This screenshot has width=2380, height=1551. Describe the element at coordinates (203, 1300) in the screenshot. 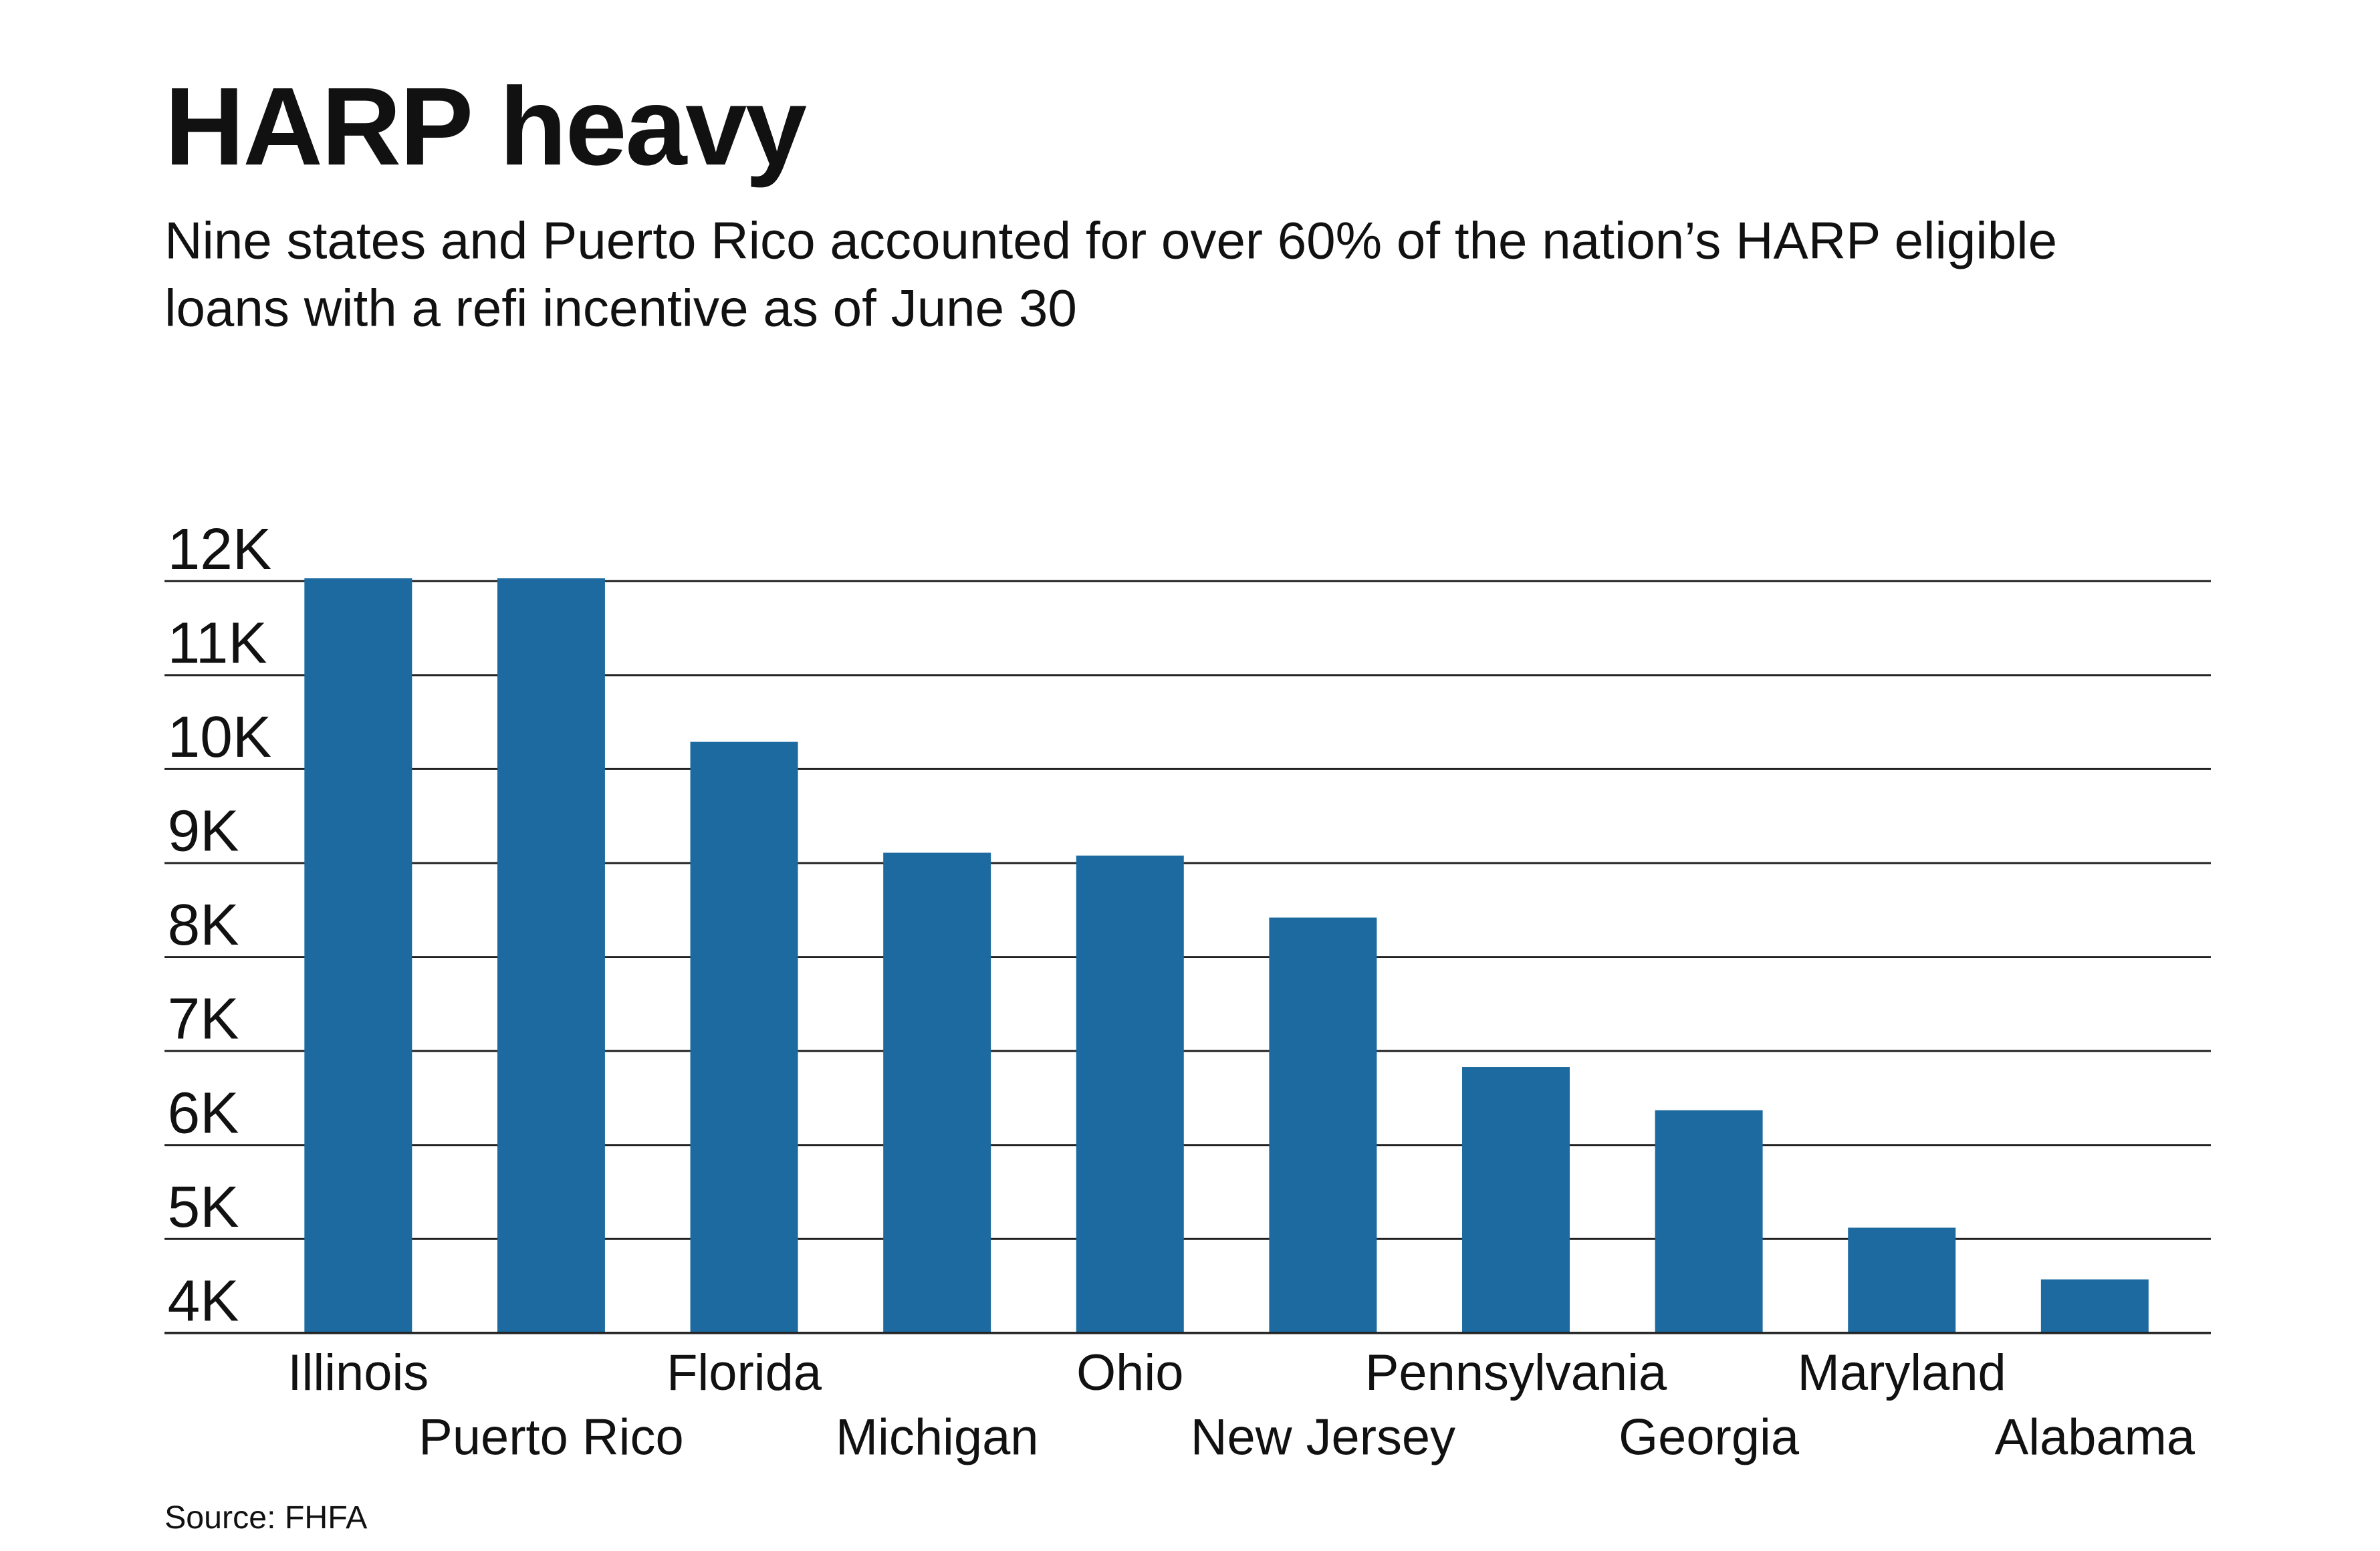

I see `y-tick-label: 4K` at that location.